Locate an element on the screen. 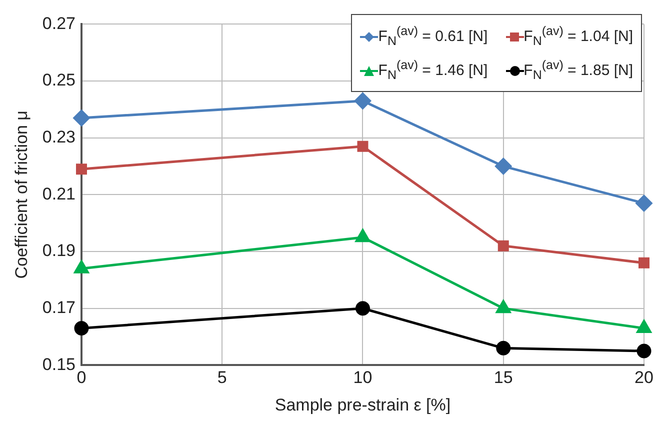 Image resolution: width=666 pixels, height=428 pixels. legend-label: F$_{N}$$^{(av)}$ = 1.46 [N] is located at coordinates (433, 70).